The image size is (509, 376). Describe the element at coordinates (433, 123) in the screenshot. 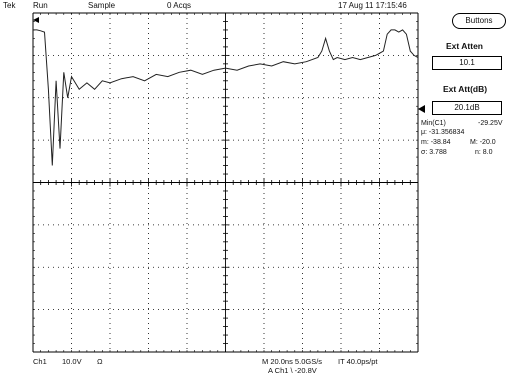

I see `measurement-name: Min(C1)` at that location.